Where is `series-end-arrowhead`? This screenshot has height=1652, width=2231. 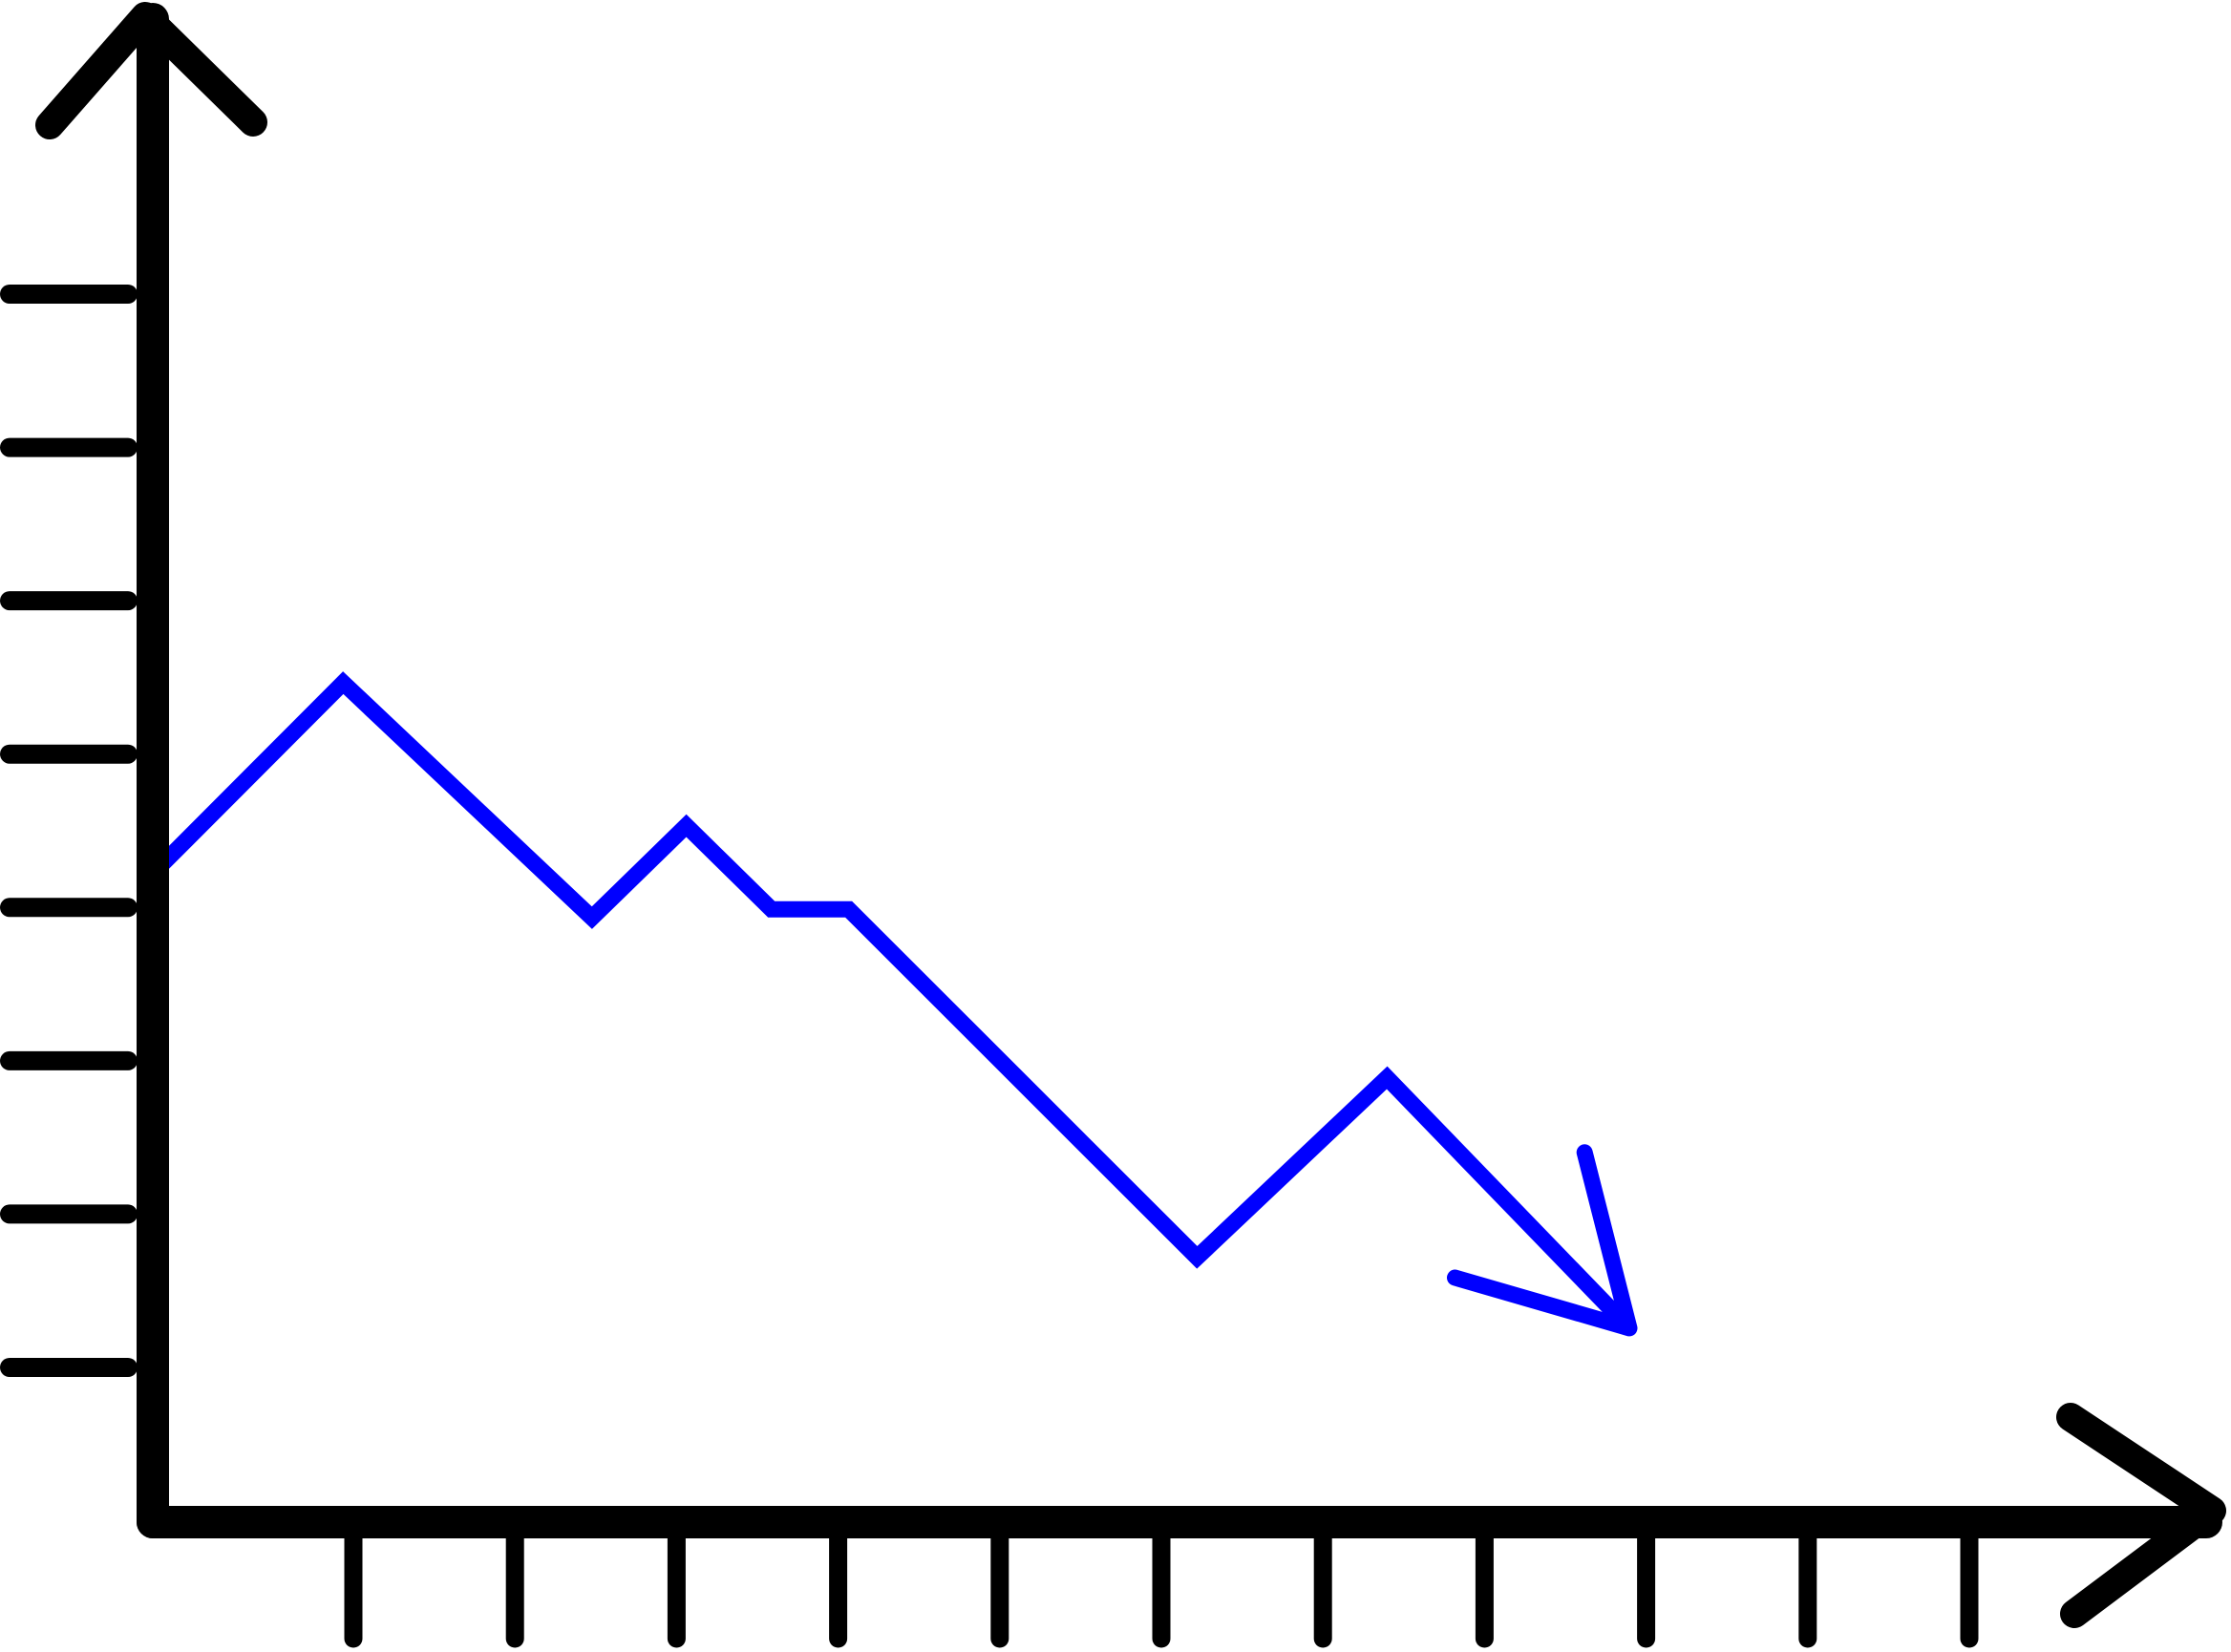 series-end-arrowhead is located at coordinates (1542, 1240).